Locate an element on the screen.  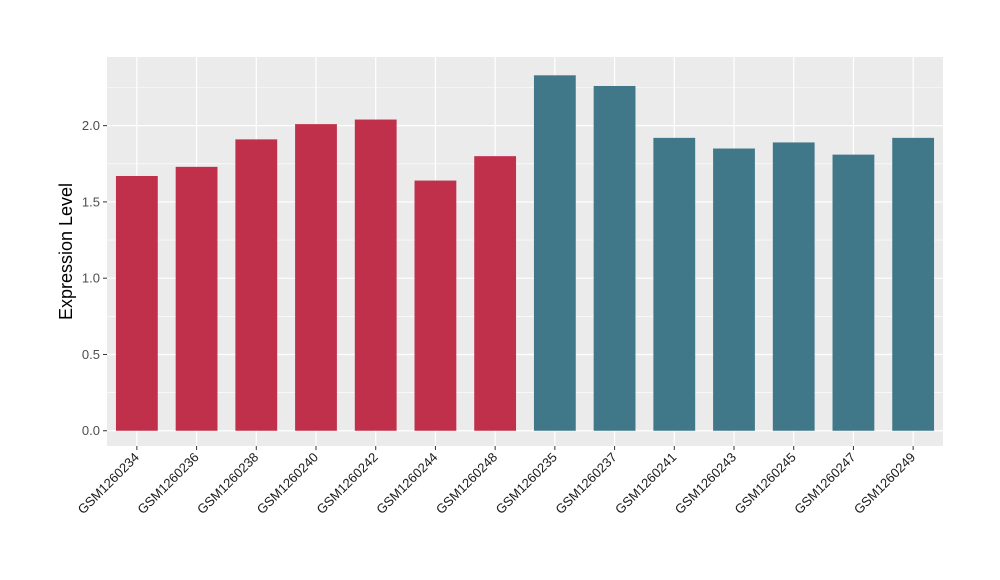
x-tick-label: GSM1260234 is located at coordinates (108, 483).